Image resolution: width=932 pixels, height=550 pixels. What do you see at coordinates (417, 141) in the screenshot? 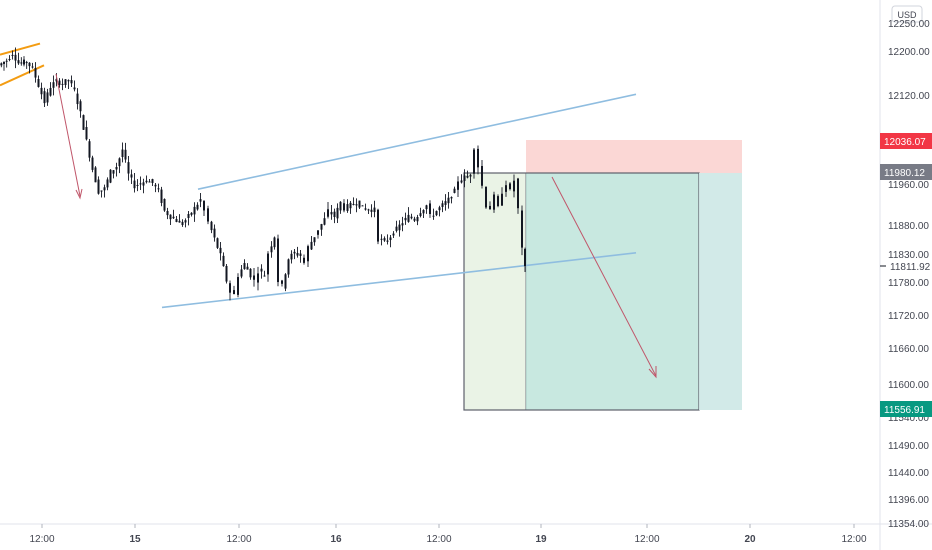
I see `channel-upper-trendline` at bounding box center [417, 141].